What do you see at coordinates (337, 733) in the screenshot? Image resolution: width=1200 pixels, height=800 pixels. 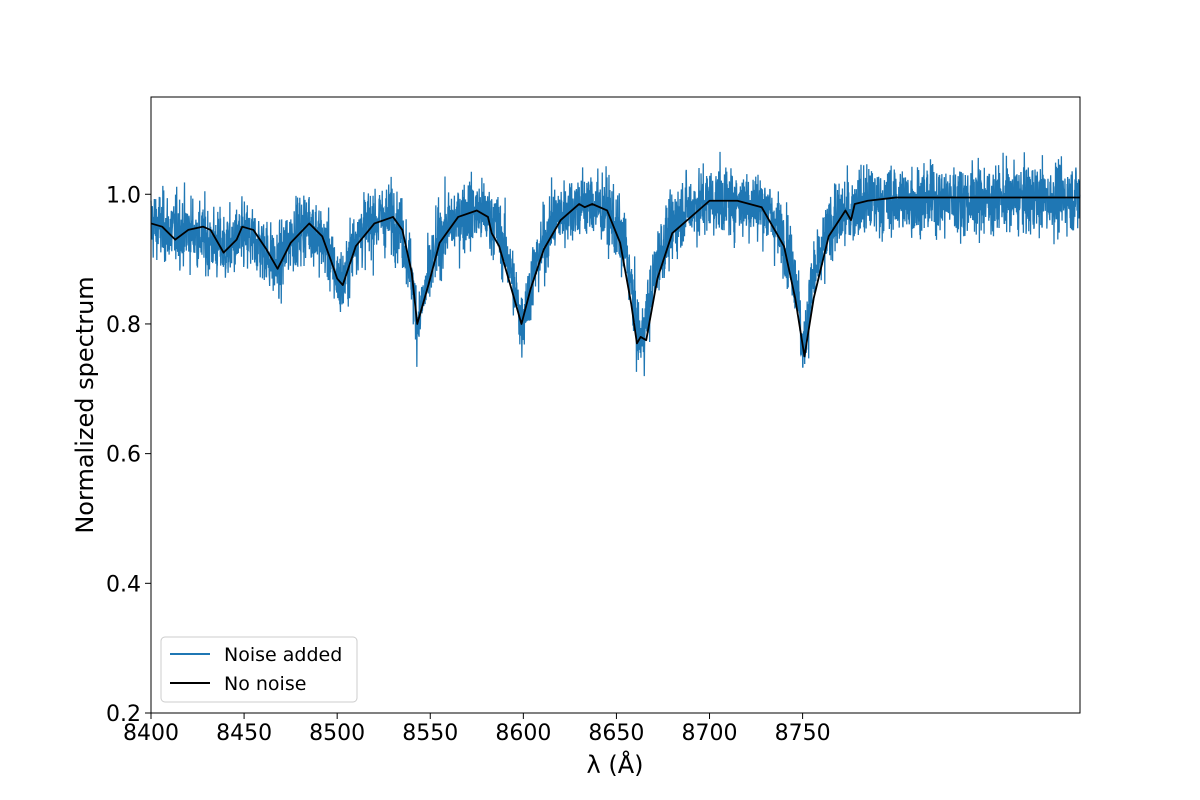 I see `x-tick-label: 8500` at bounding box center [337, 733].